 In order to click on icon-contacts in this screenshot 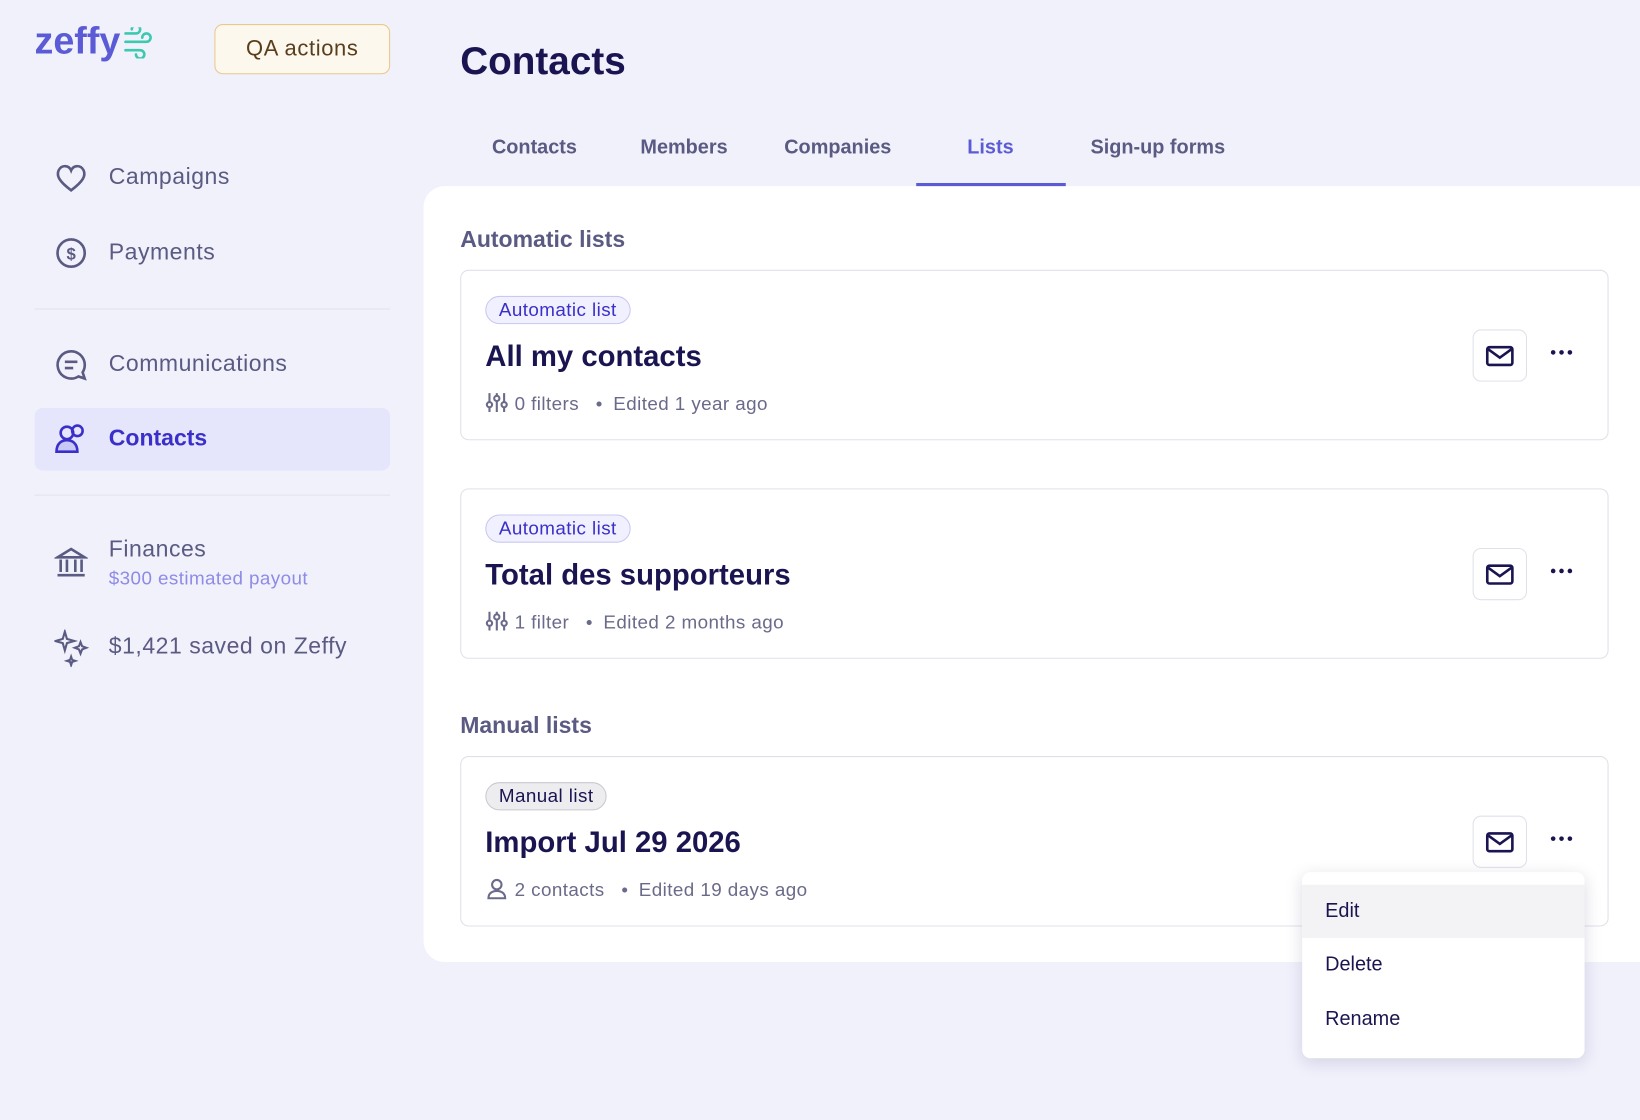, I will do `click(69, 439)`.